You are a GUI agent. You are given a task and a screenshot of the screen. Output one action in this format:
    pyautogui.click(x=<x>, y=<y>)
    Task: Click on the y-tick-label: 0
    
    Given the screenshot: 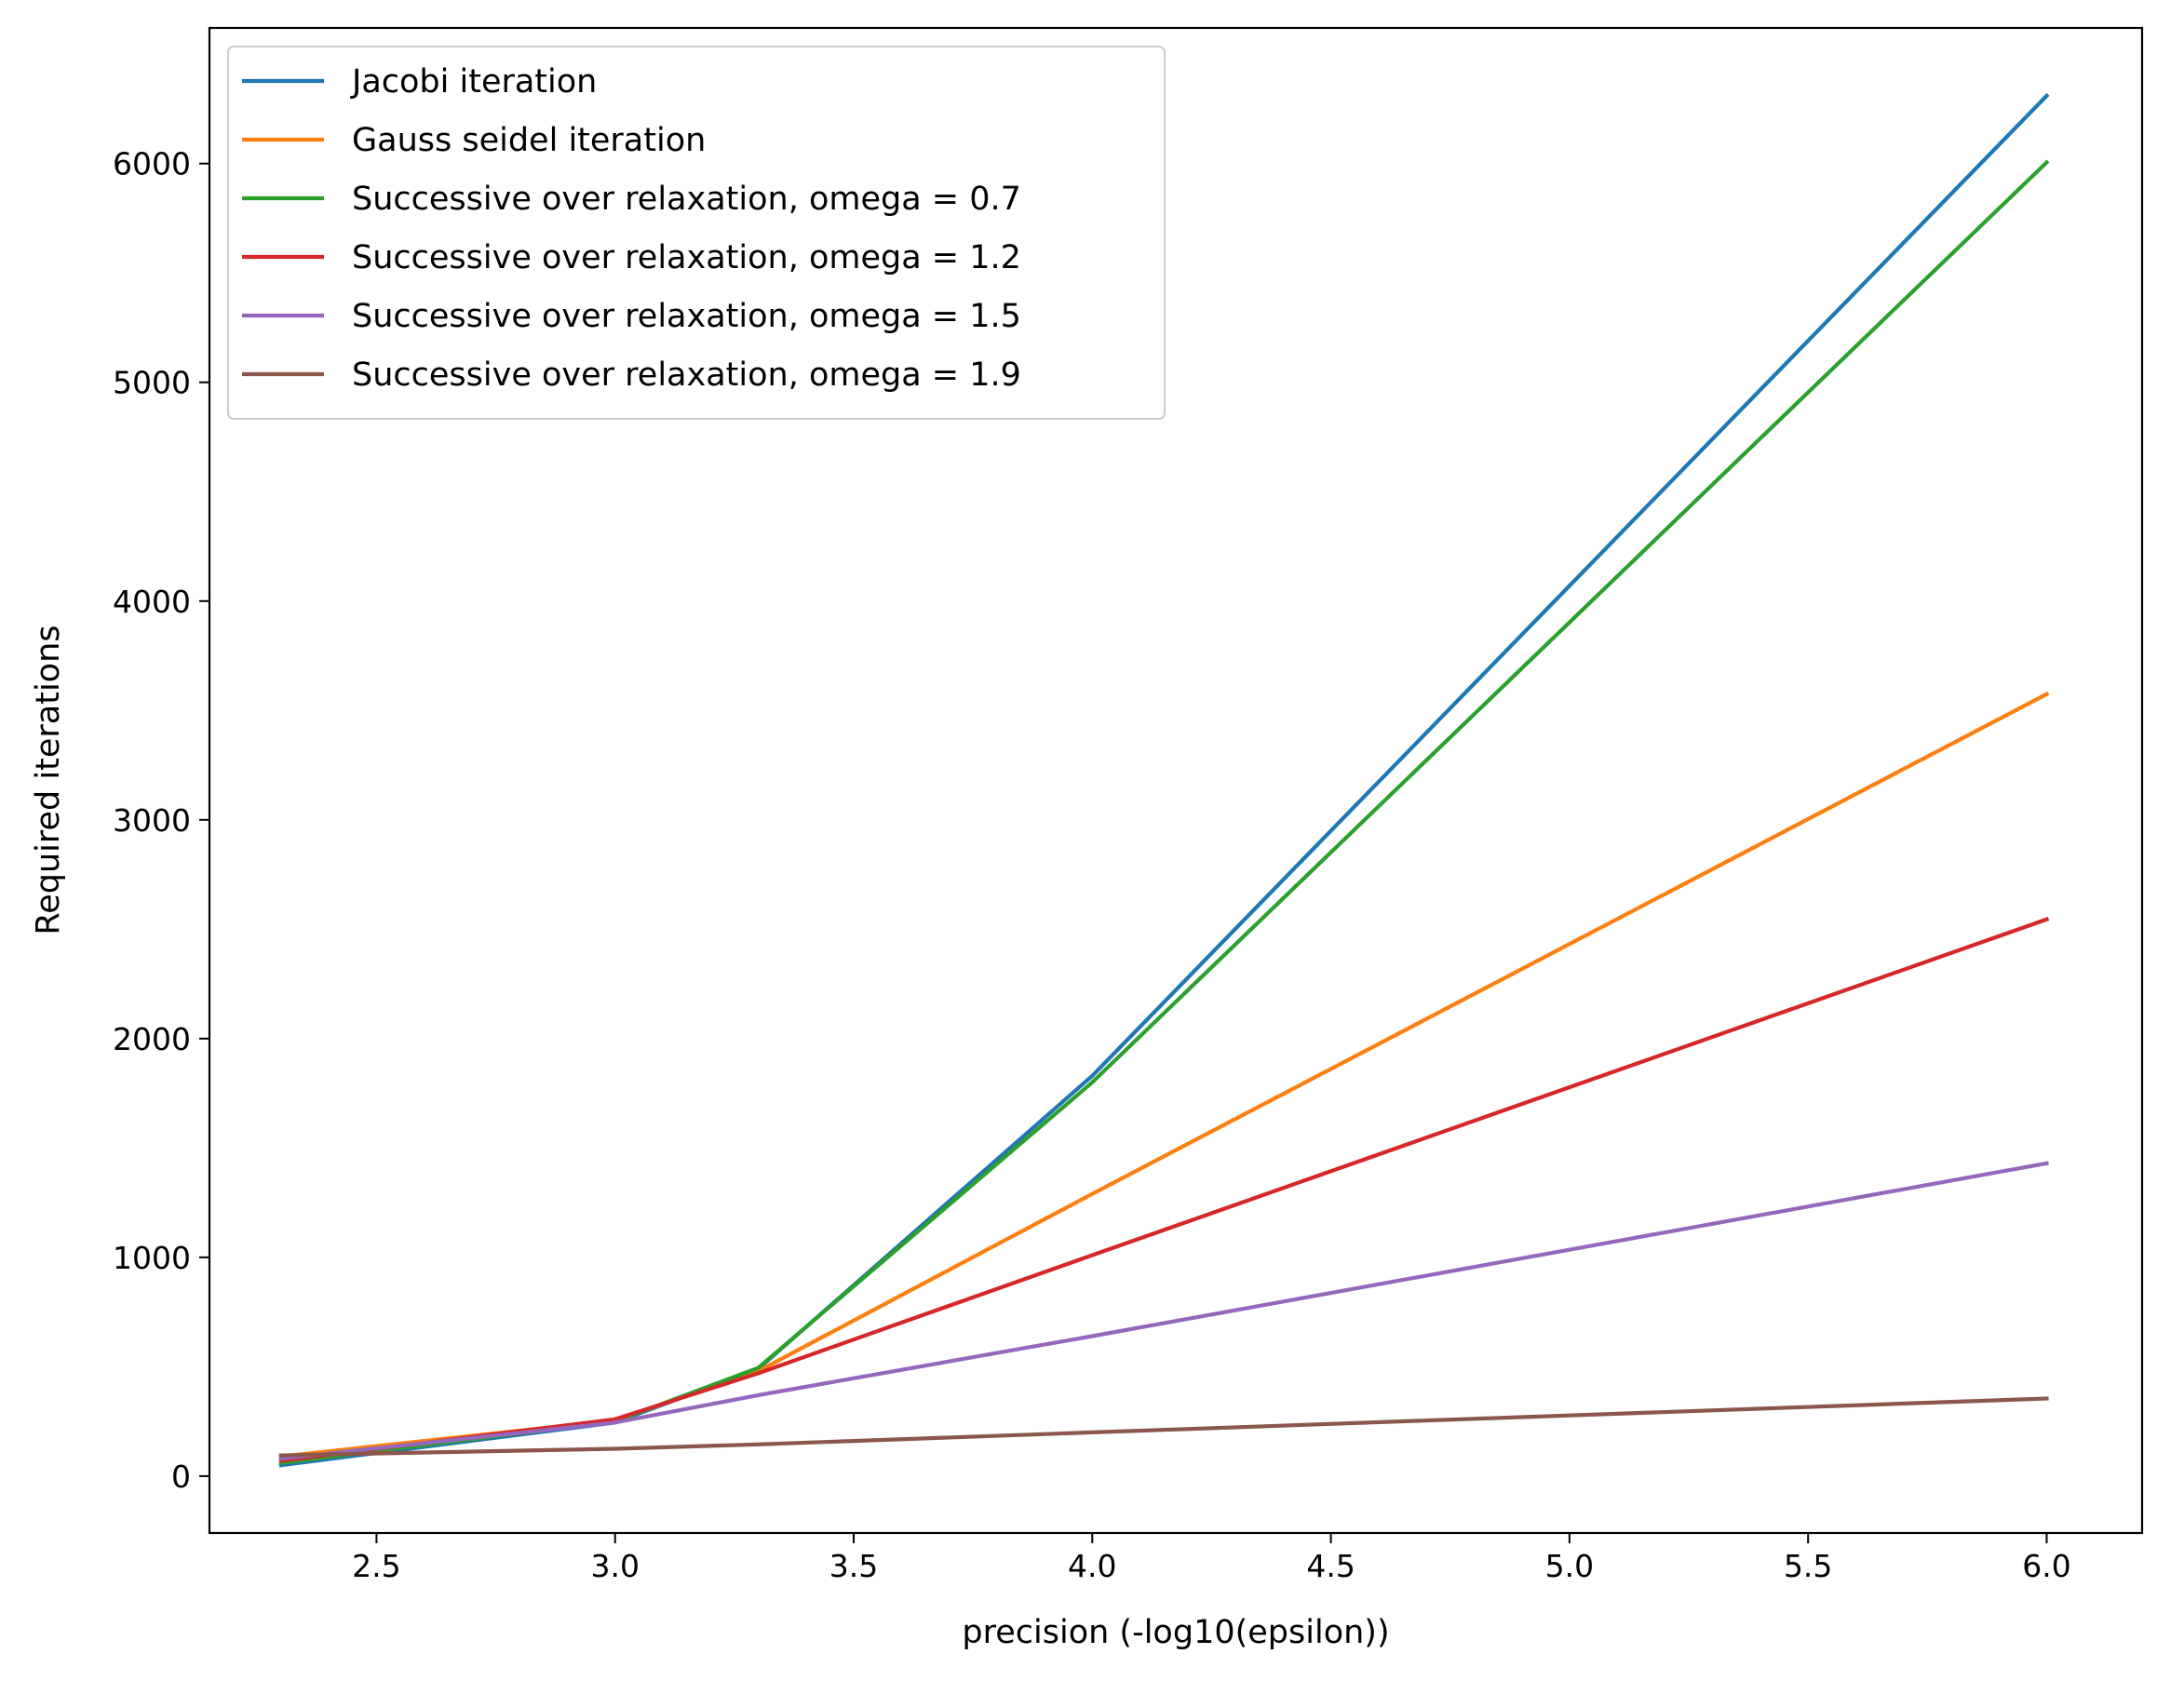 What is the action you would take?
    pyautogui.click(x=181, y=1477)
    